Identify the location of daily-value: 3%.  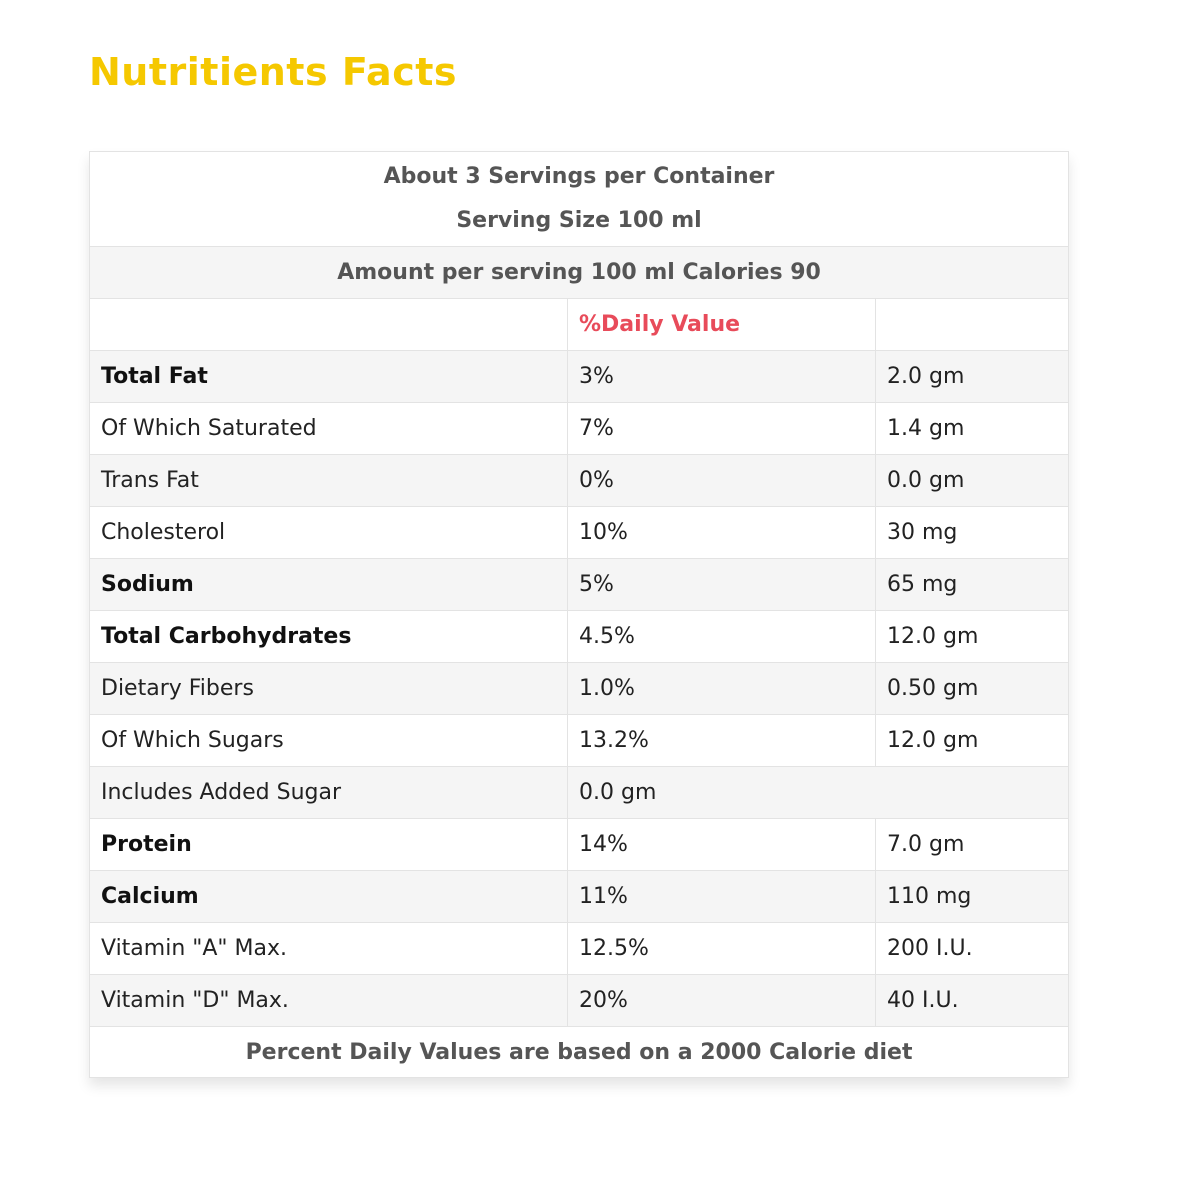
(721, 376).